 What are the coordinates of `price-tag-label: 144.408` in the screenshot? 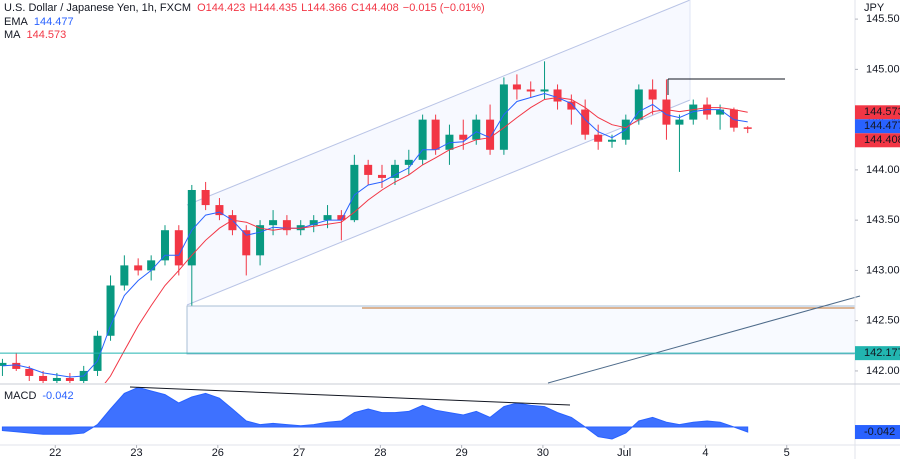 It's located at (882, 140).